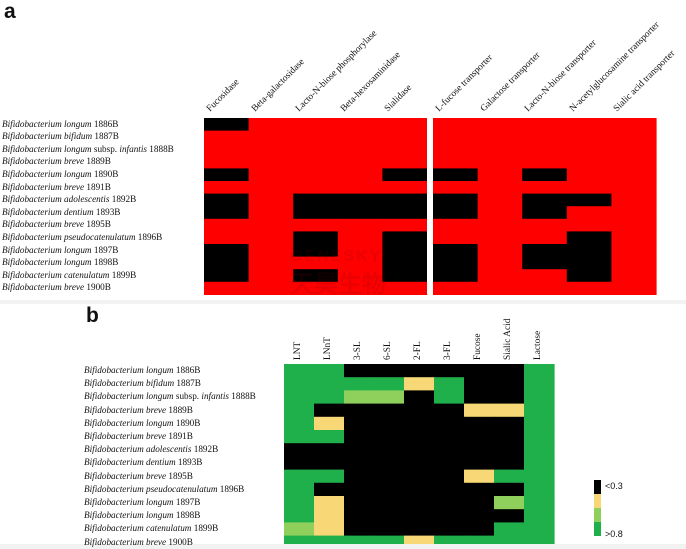 The width and height of the screenshot is (686, 549). What do you see at coordinates (142, 422) in the screenshot?
I see `heatmap-b-row-label: Bifidobacterium longum 1890B` at bounding box center [142, 422].